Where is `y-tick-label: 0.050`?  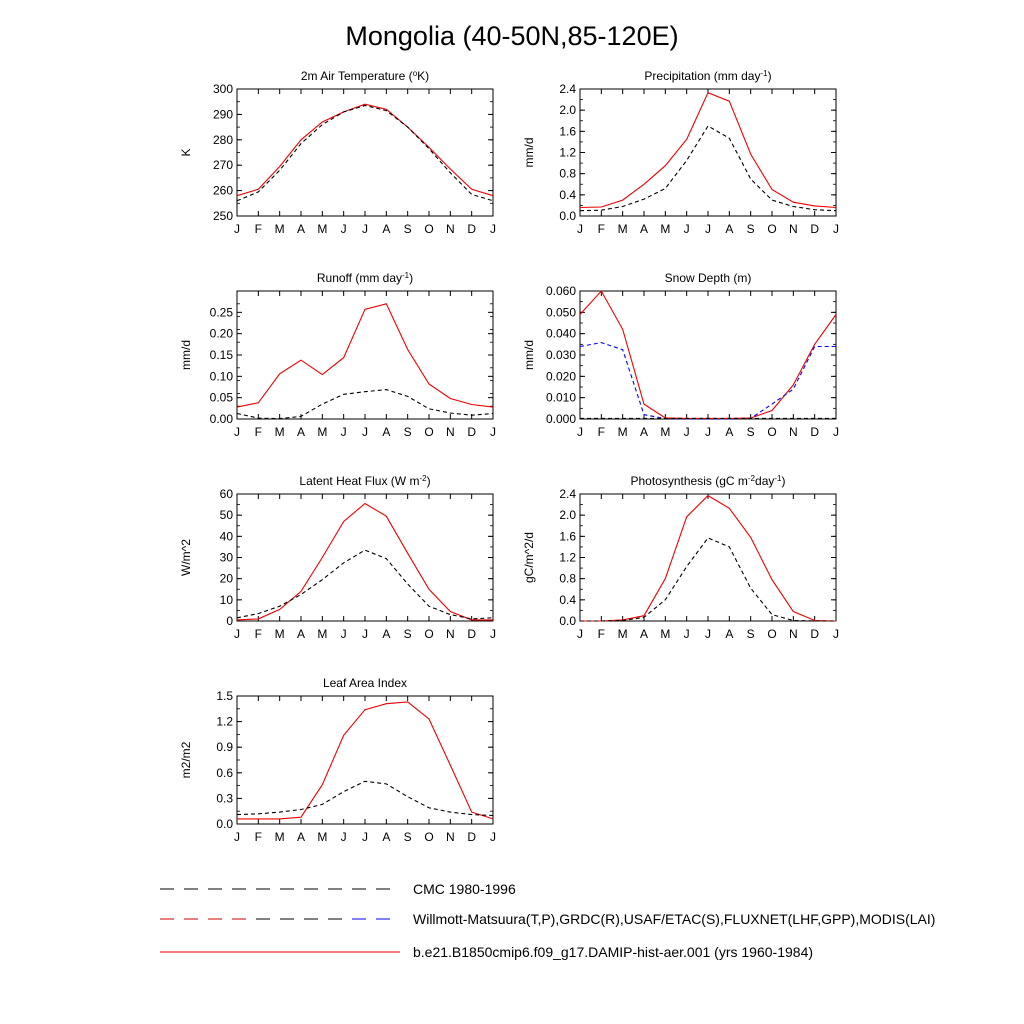 y-tick-label: 0.050 is located at coordinates (561, 312).